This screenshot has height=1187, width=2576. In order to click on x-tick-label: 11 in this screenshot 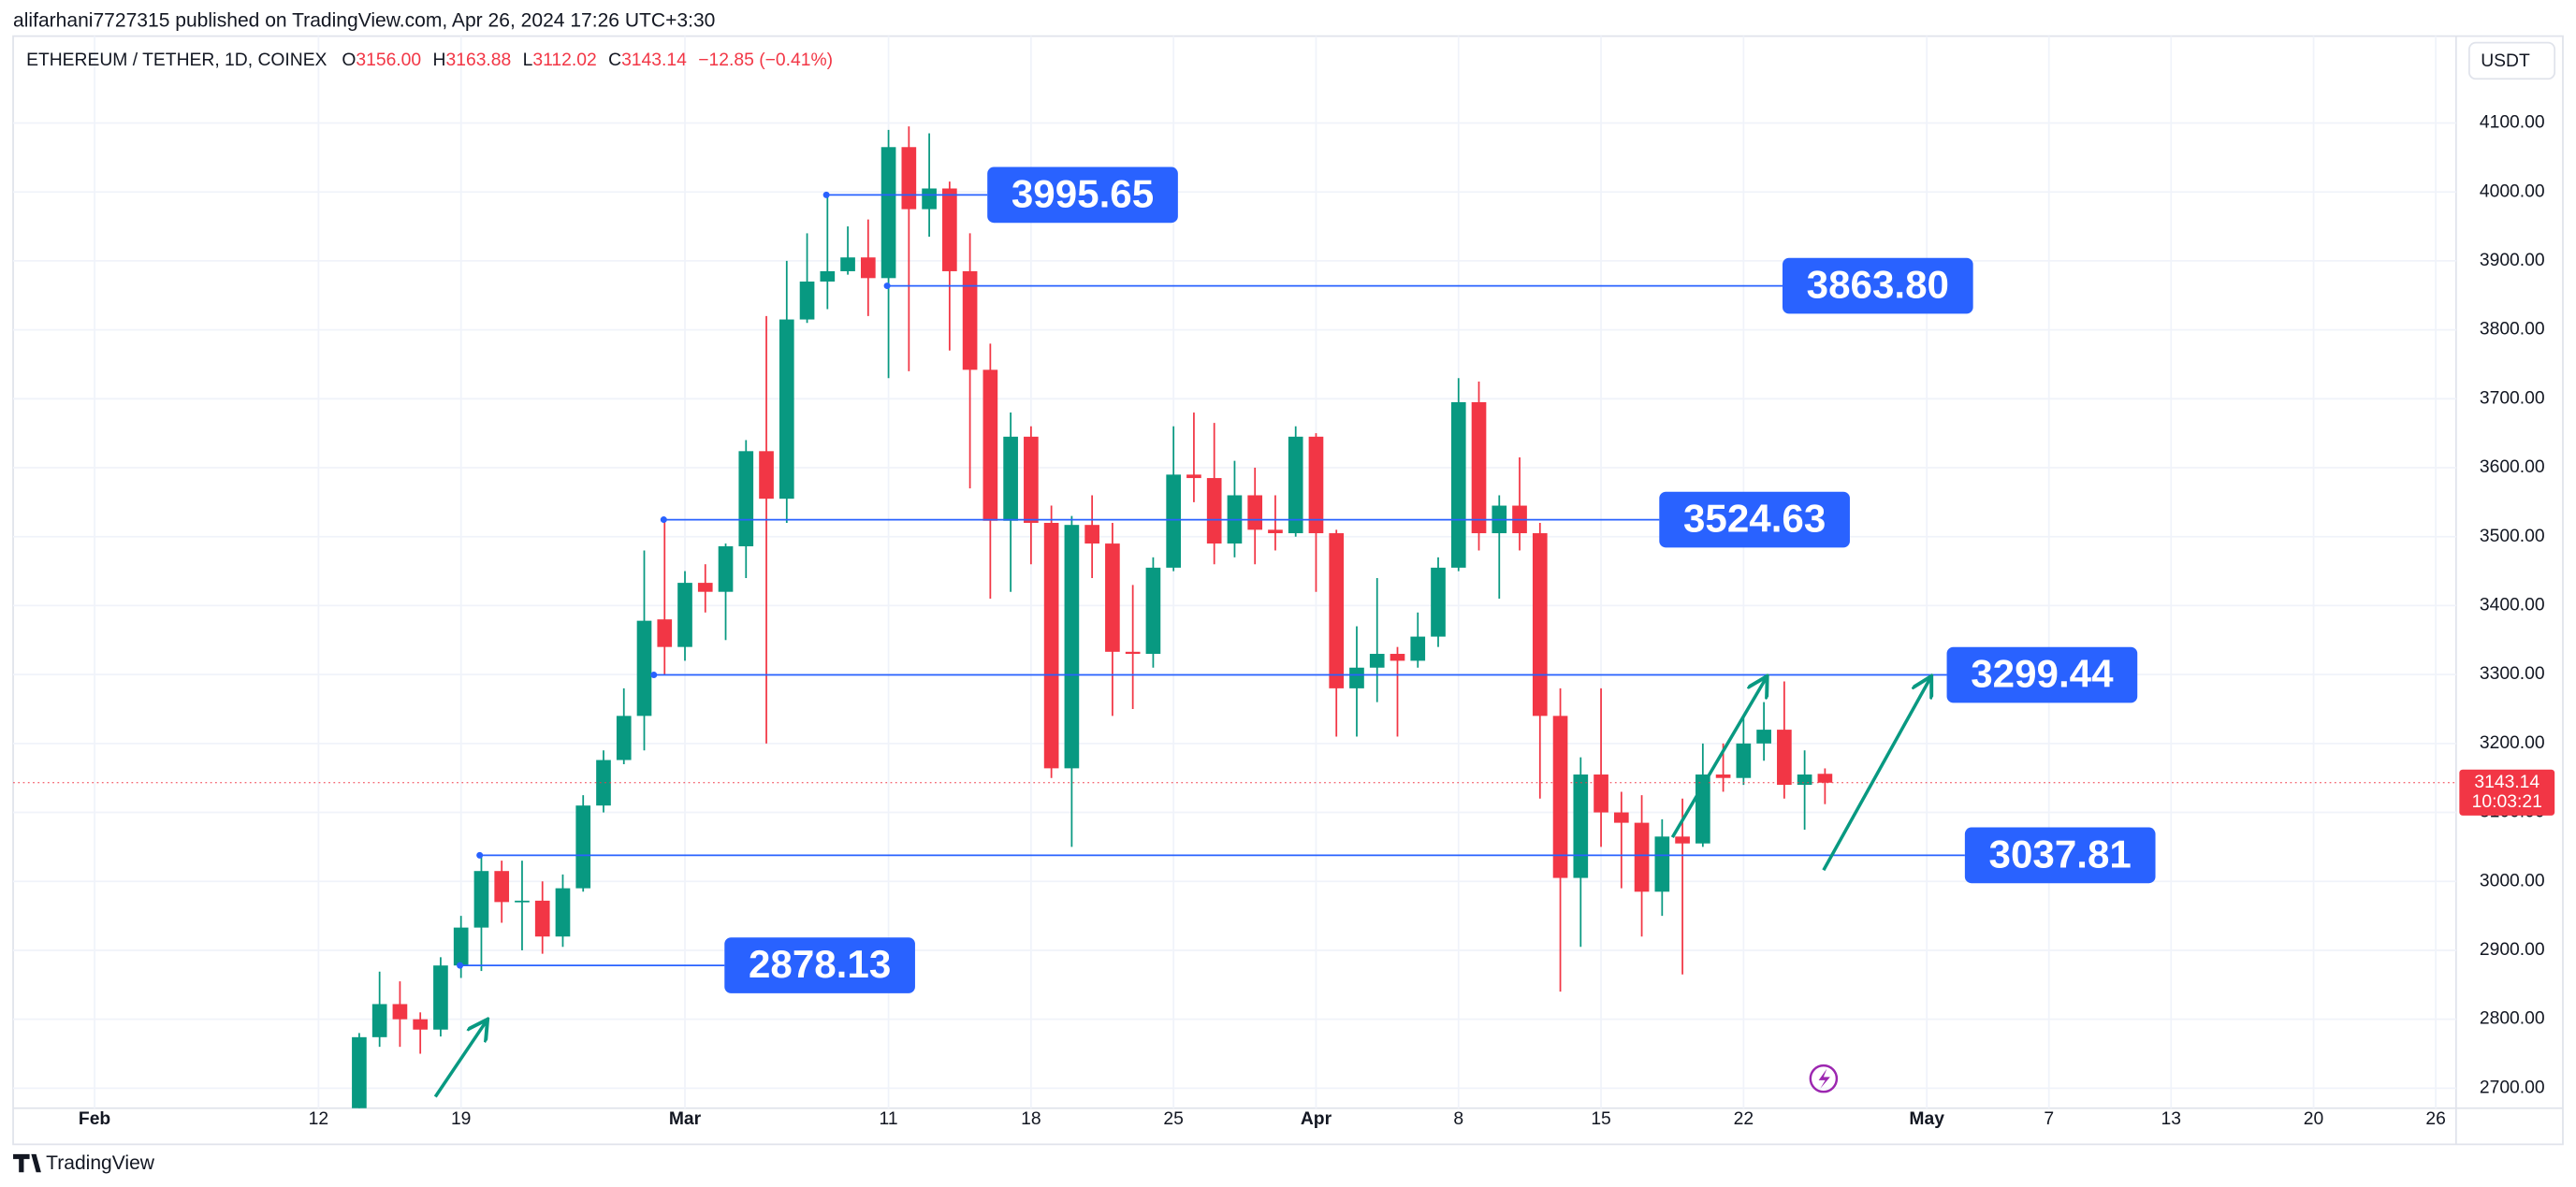, I will do `click(889, 1119)`.